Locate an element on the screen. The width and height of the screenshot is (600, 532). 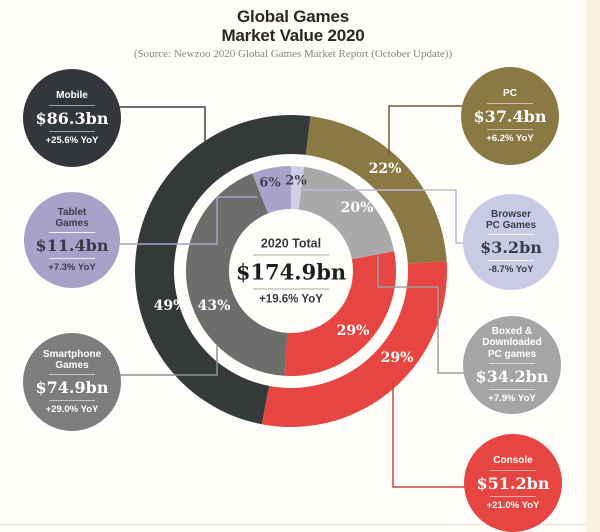
bubble-mobile-value: $86.3bn is located at coordinates (72, 118).